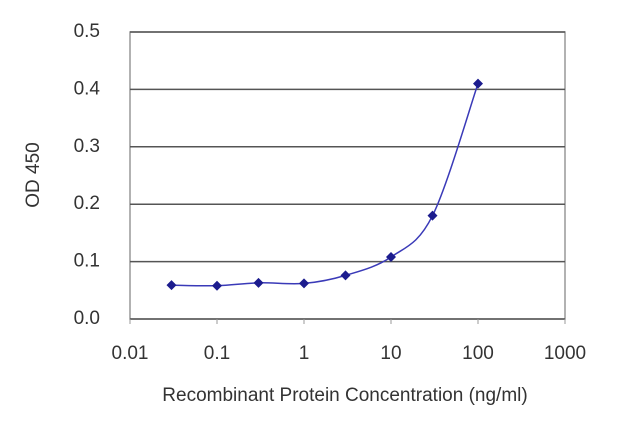 The height and width of the screenshot is (427, 640). What do you see at coordinates (33, 174) in the screenshot?
I see `y-axis-label: OD 450` at bounding box center [33, 174].